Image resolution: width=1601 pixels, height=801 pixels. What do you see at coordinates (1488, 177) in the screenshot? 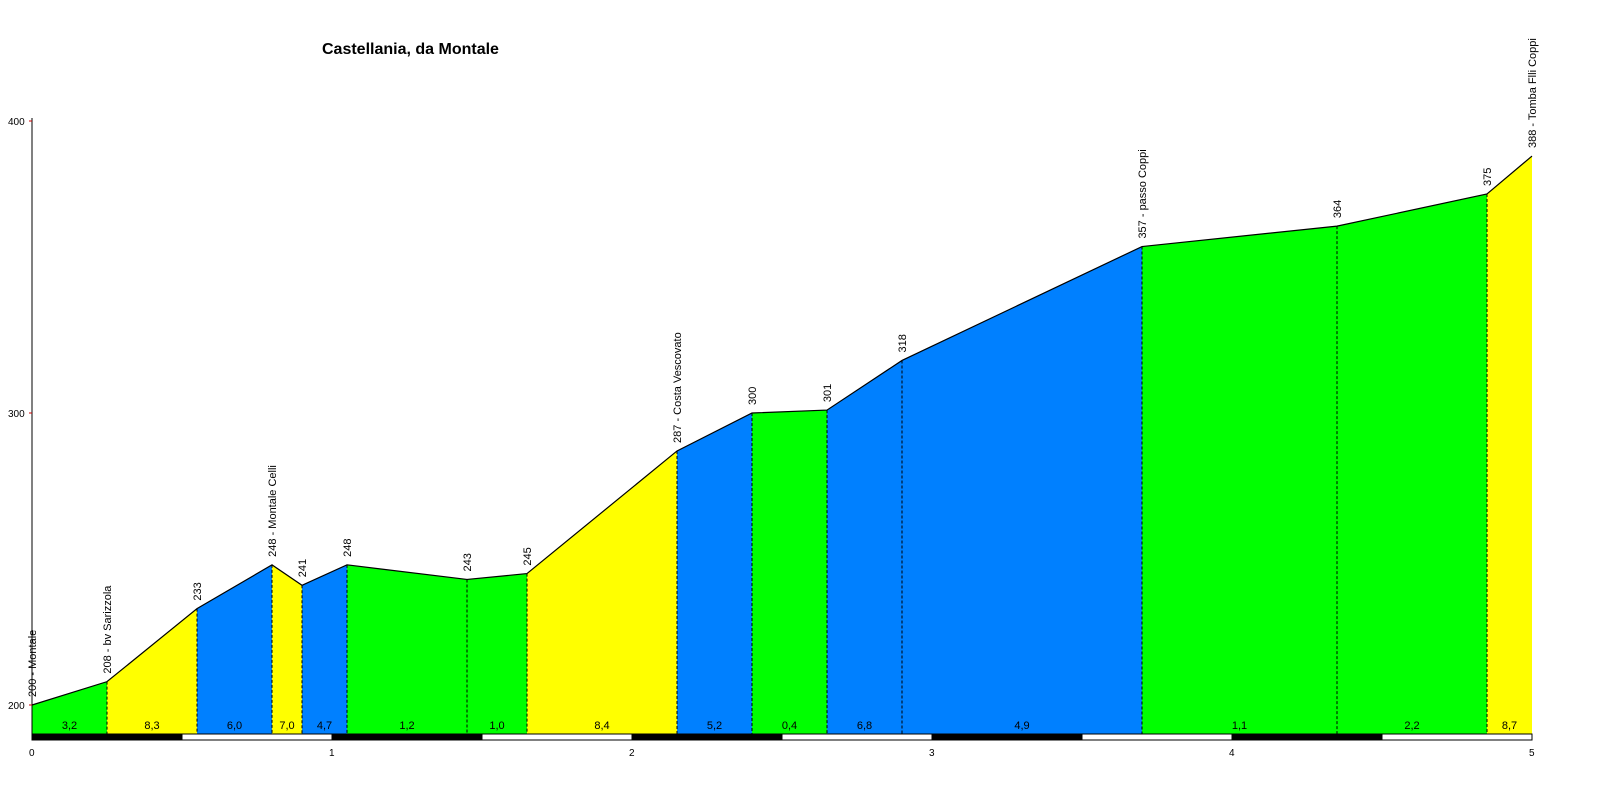
I see `point-label: 375` at bounding box center [1488, 177].